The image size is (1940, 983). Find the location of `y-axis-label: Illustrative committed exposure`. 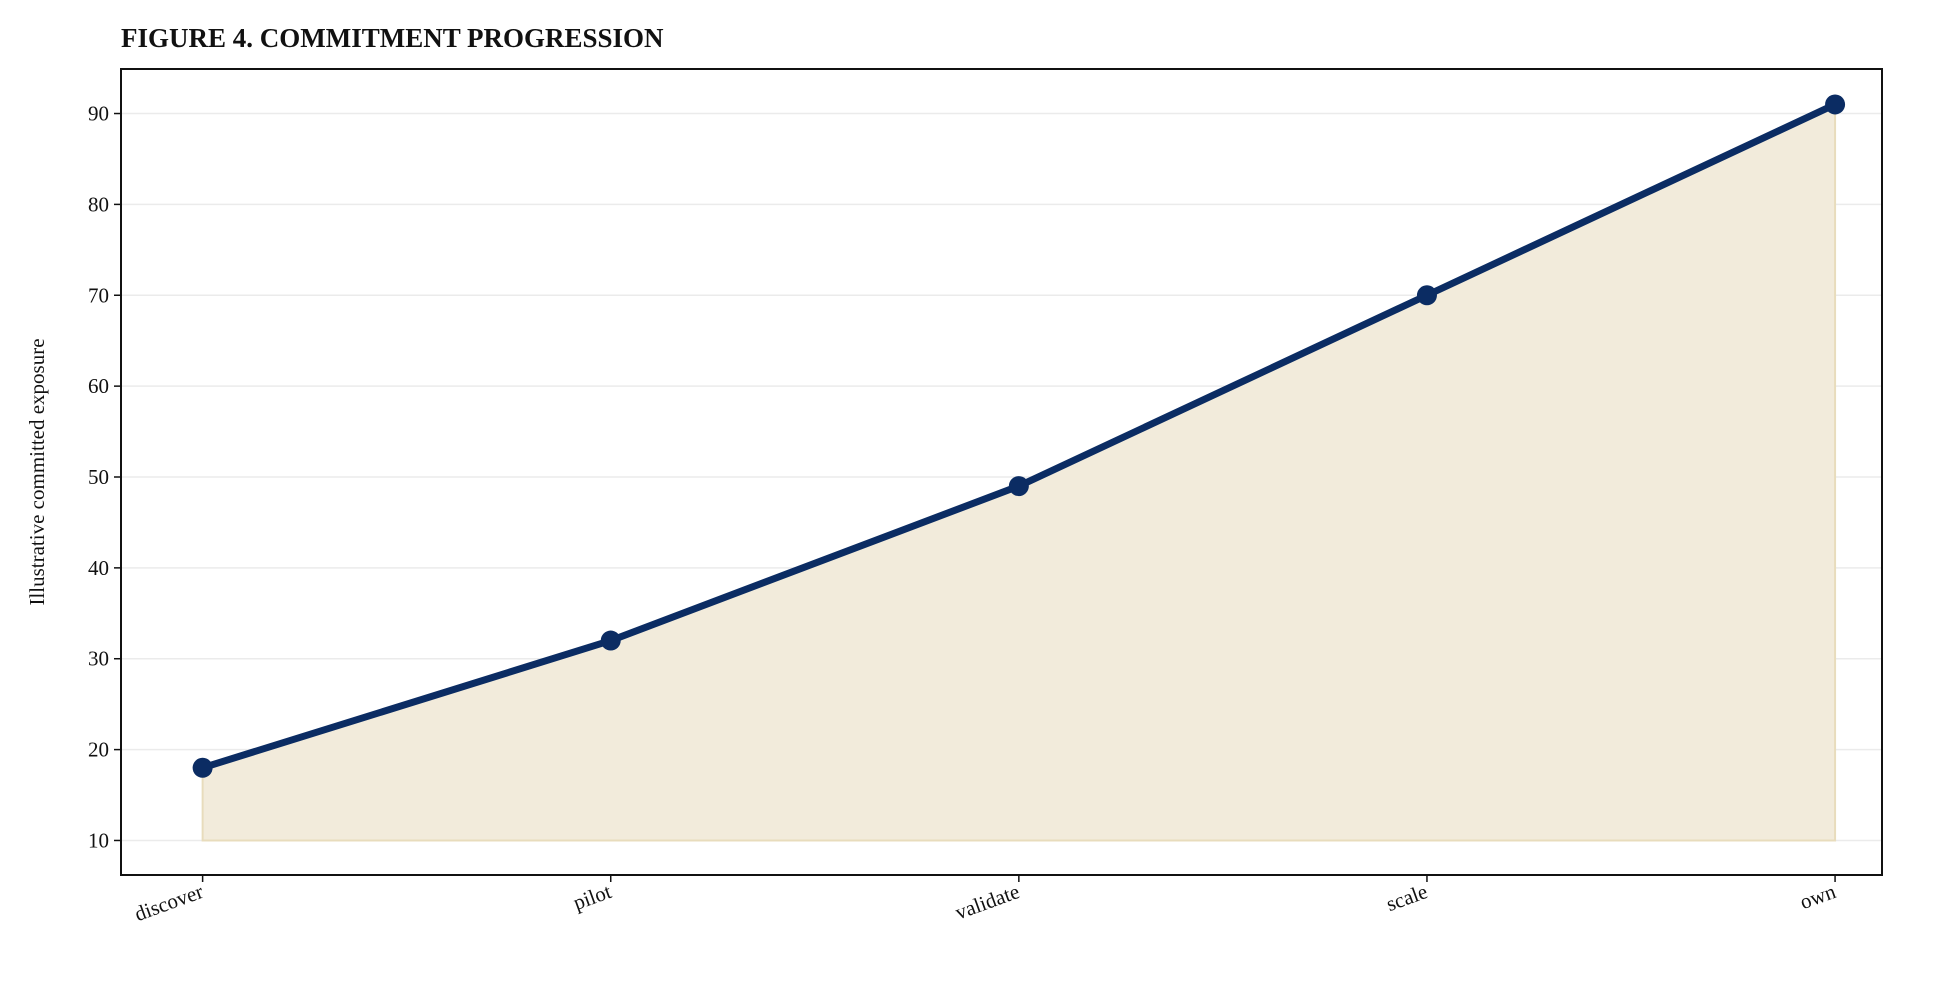

y-axis-label: Illustrative committed exposure is located at coordinates (37, 471).